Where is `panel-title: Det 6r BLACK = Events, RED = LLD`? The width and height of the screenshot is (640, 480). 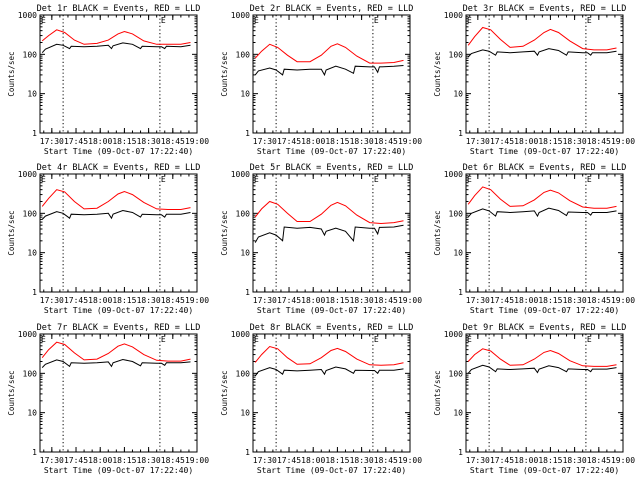
panel-title: Det 6r BLACK = Events, RED = LLD is located at coordinates (545, 168).